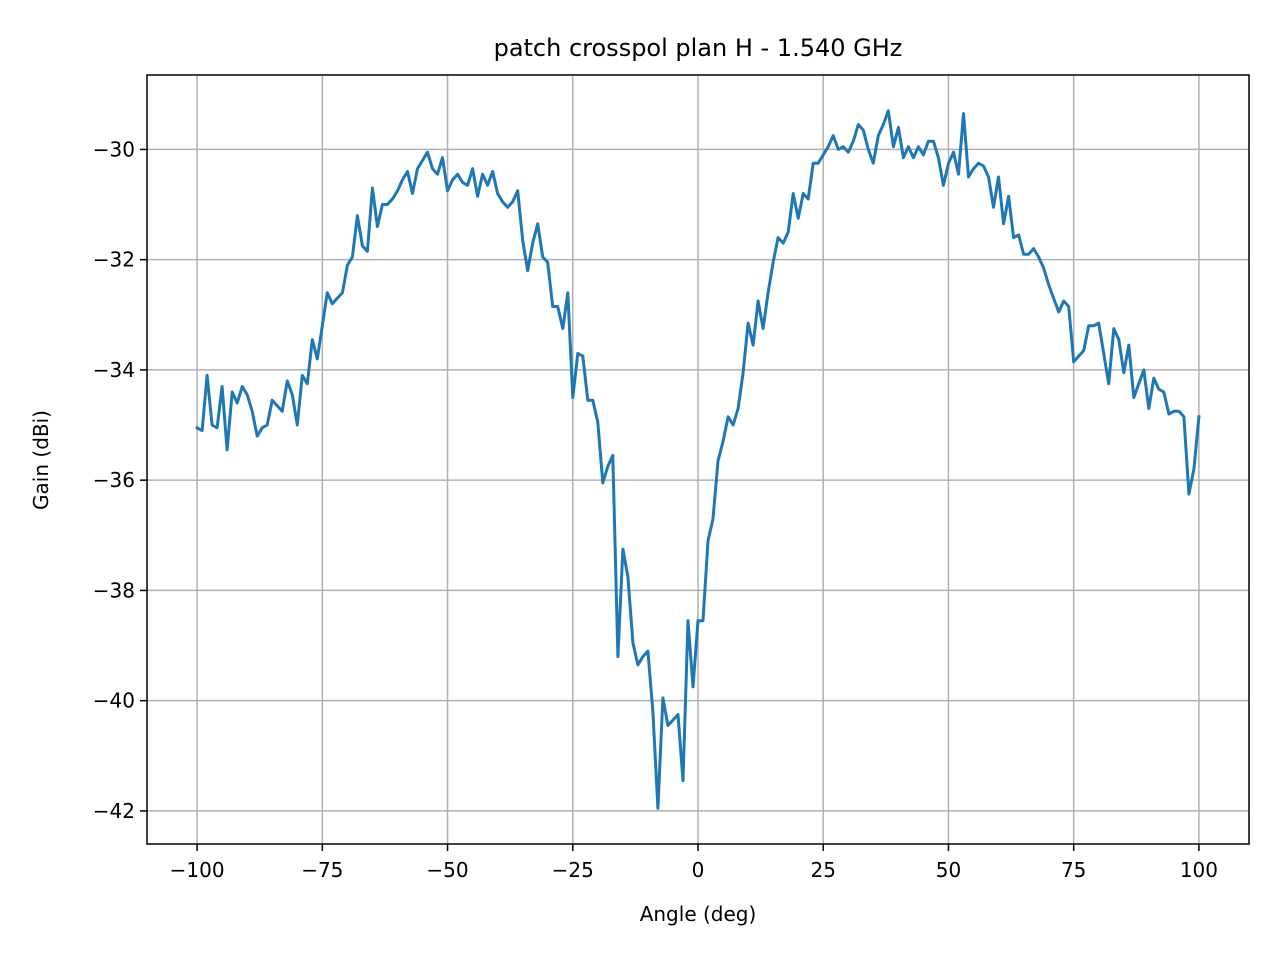 The height and width of the screenshot is (960, 1280). I want to click on y-tick-label: −40, so click(114, 701).